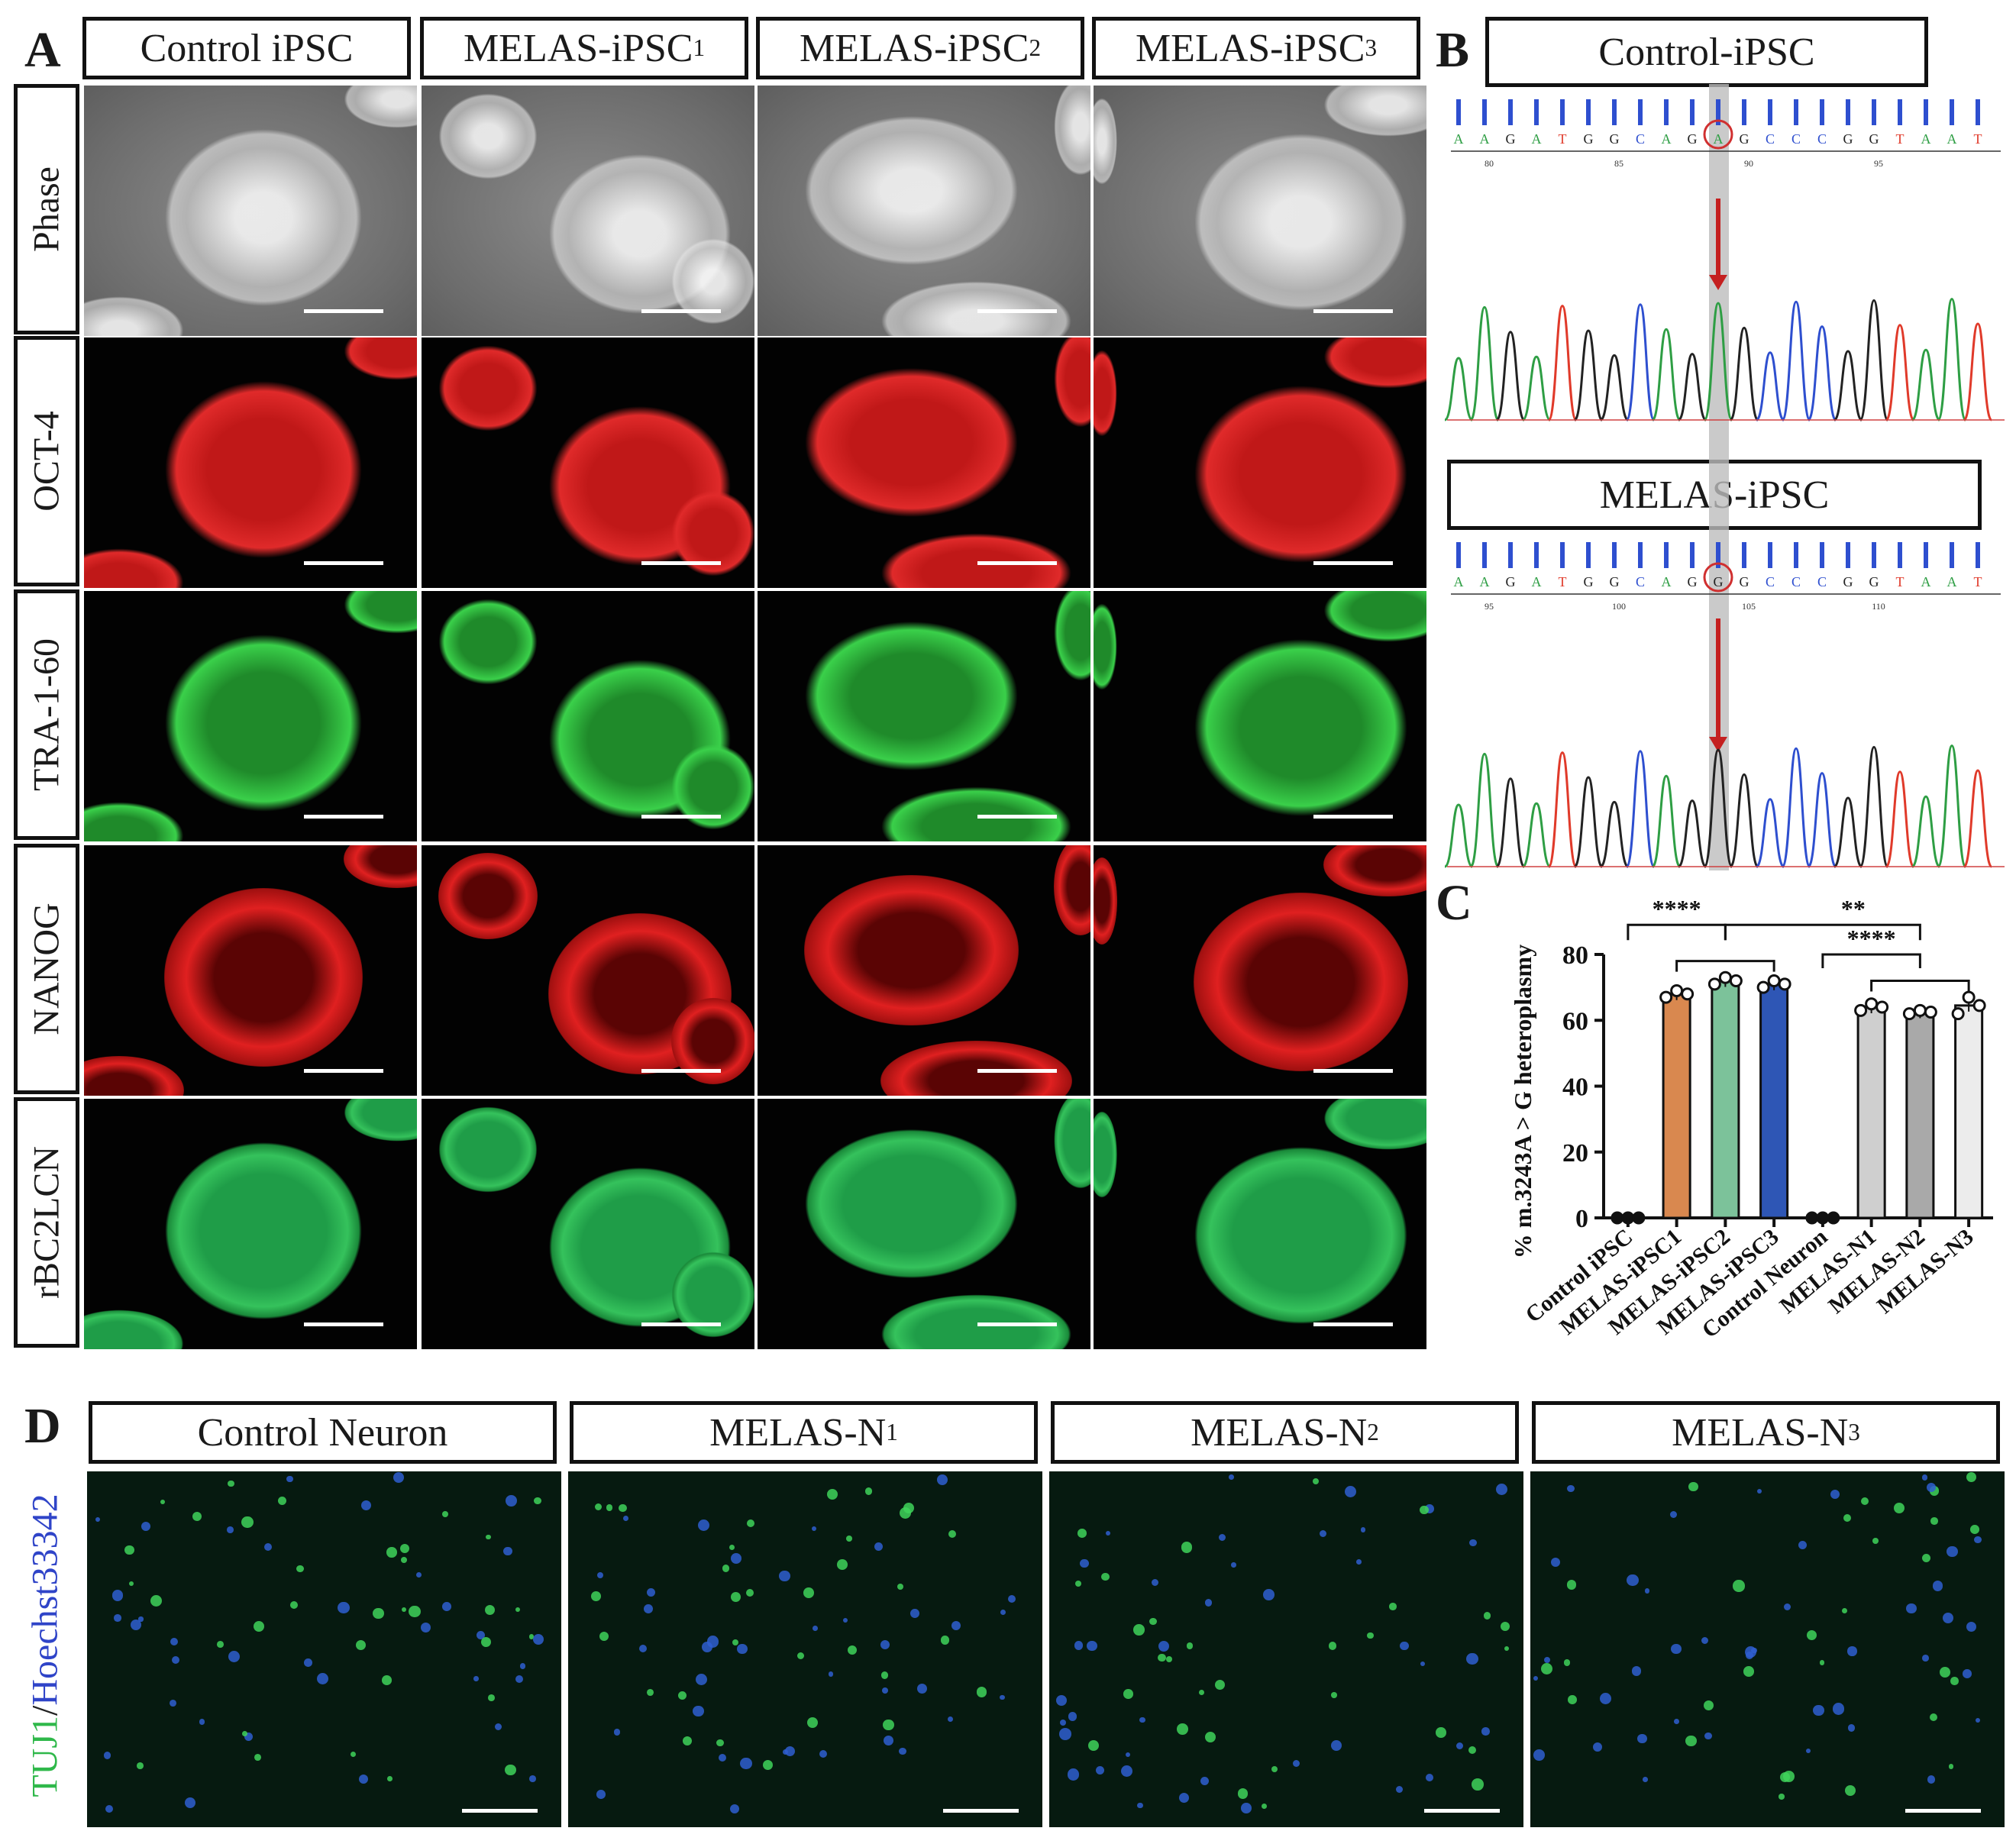 The image size is (2016, 1844). What do you see at coordinates (47, 969) in the screenshot?
I see `row-label-text: NANOG` at bounding box center [47, 969].